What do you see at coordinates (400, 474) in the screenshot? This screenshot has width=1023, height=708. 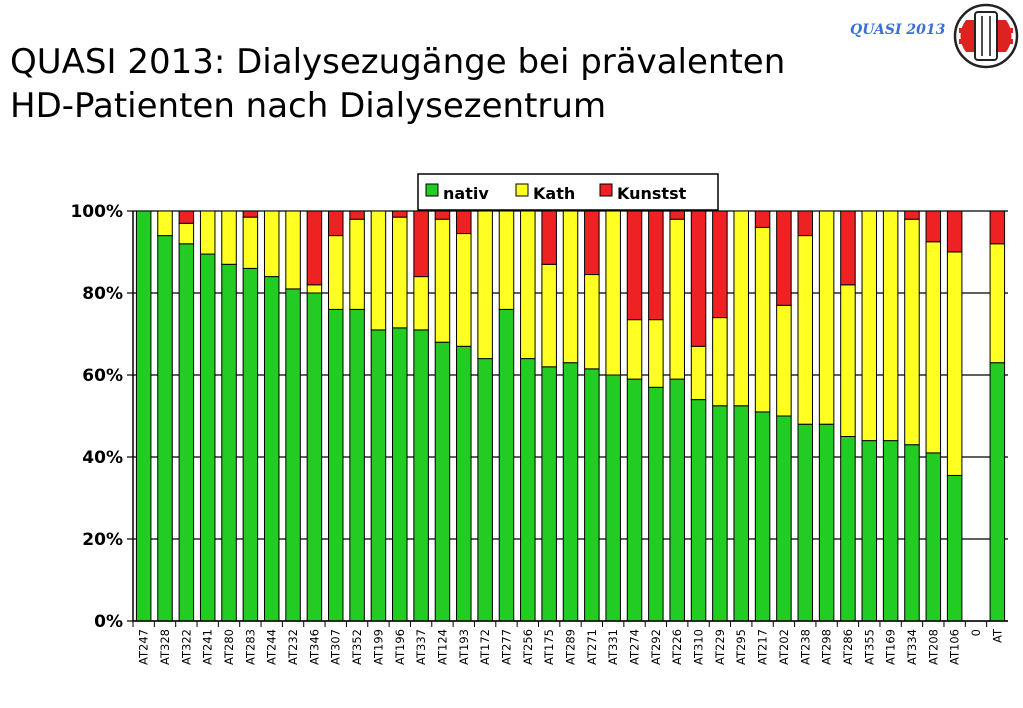 I see `bar-nativ-at196` at bounding box center [400, 474].